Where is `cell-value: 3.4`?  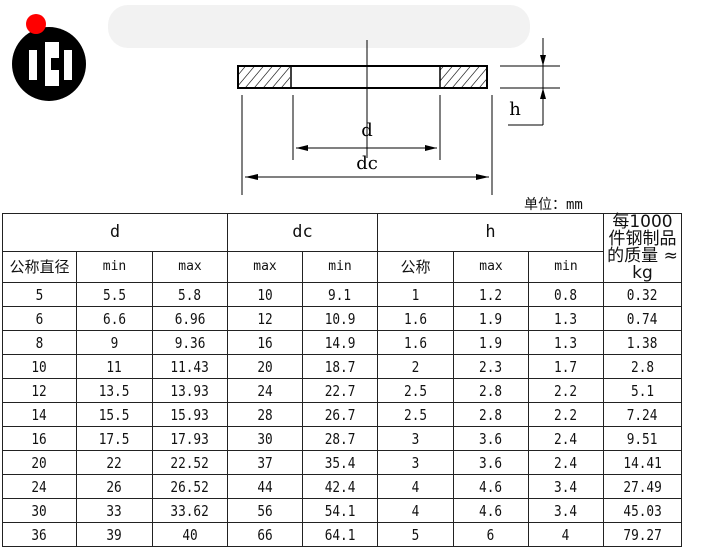 cell-value: 3.4 is located at coordinates (566, 486).